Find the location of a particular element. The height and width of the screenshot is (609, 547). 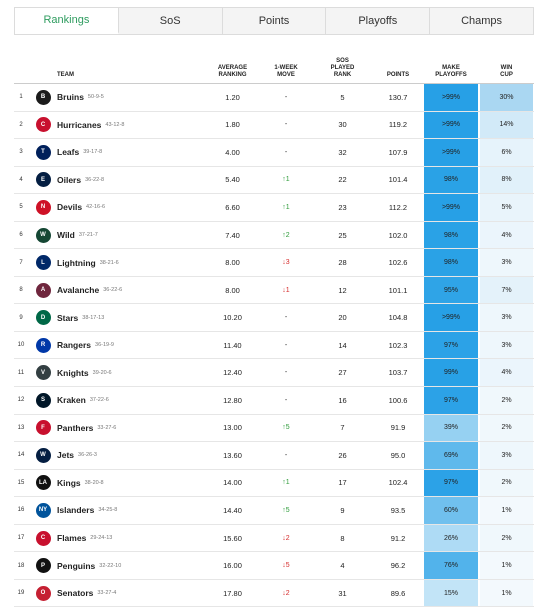

avg-ranking-cell: 10.20 is located at coordinates (232, 318).